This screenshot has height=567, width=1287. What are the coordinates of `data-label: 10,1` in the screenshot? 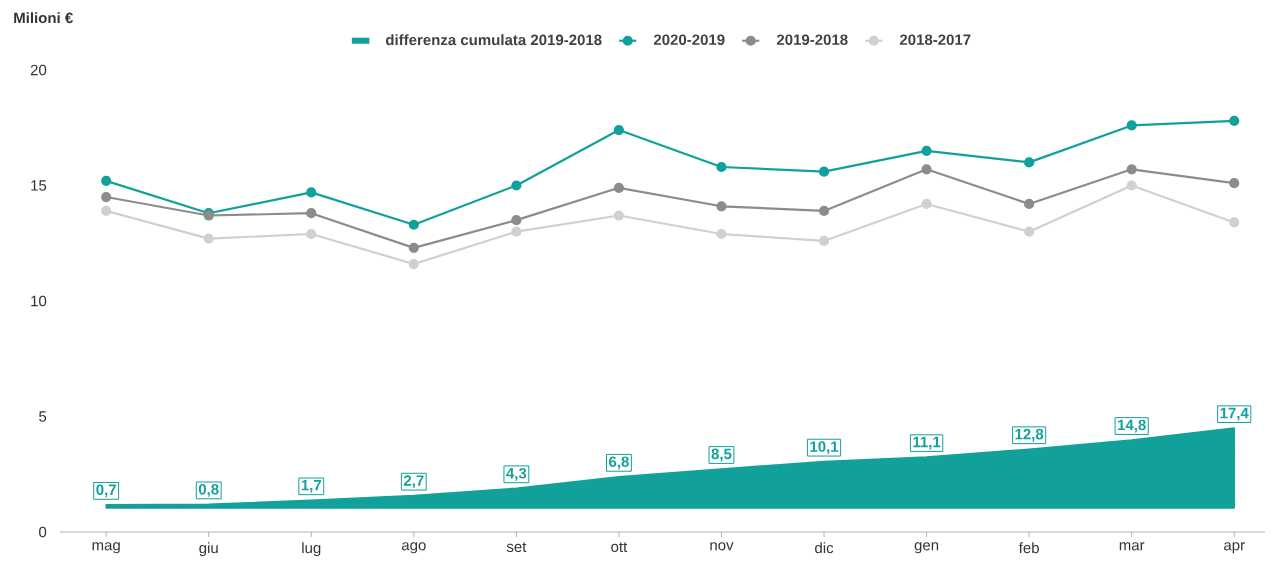 It's located at (824, 448).